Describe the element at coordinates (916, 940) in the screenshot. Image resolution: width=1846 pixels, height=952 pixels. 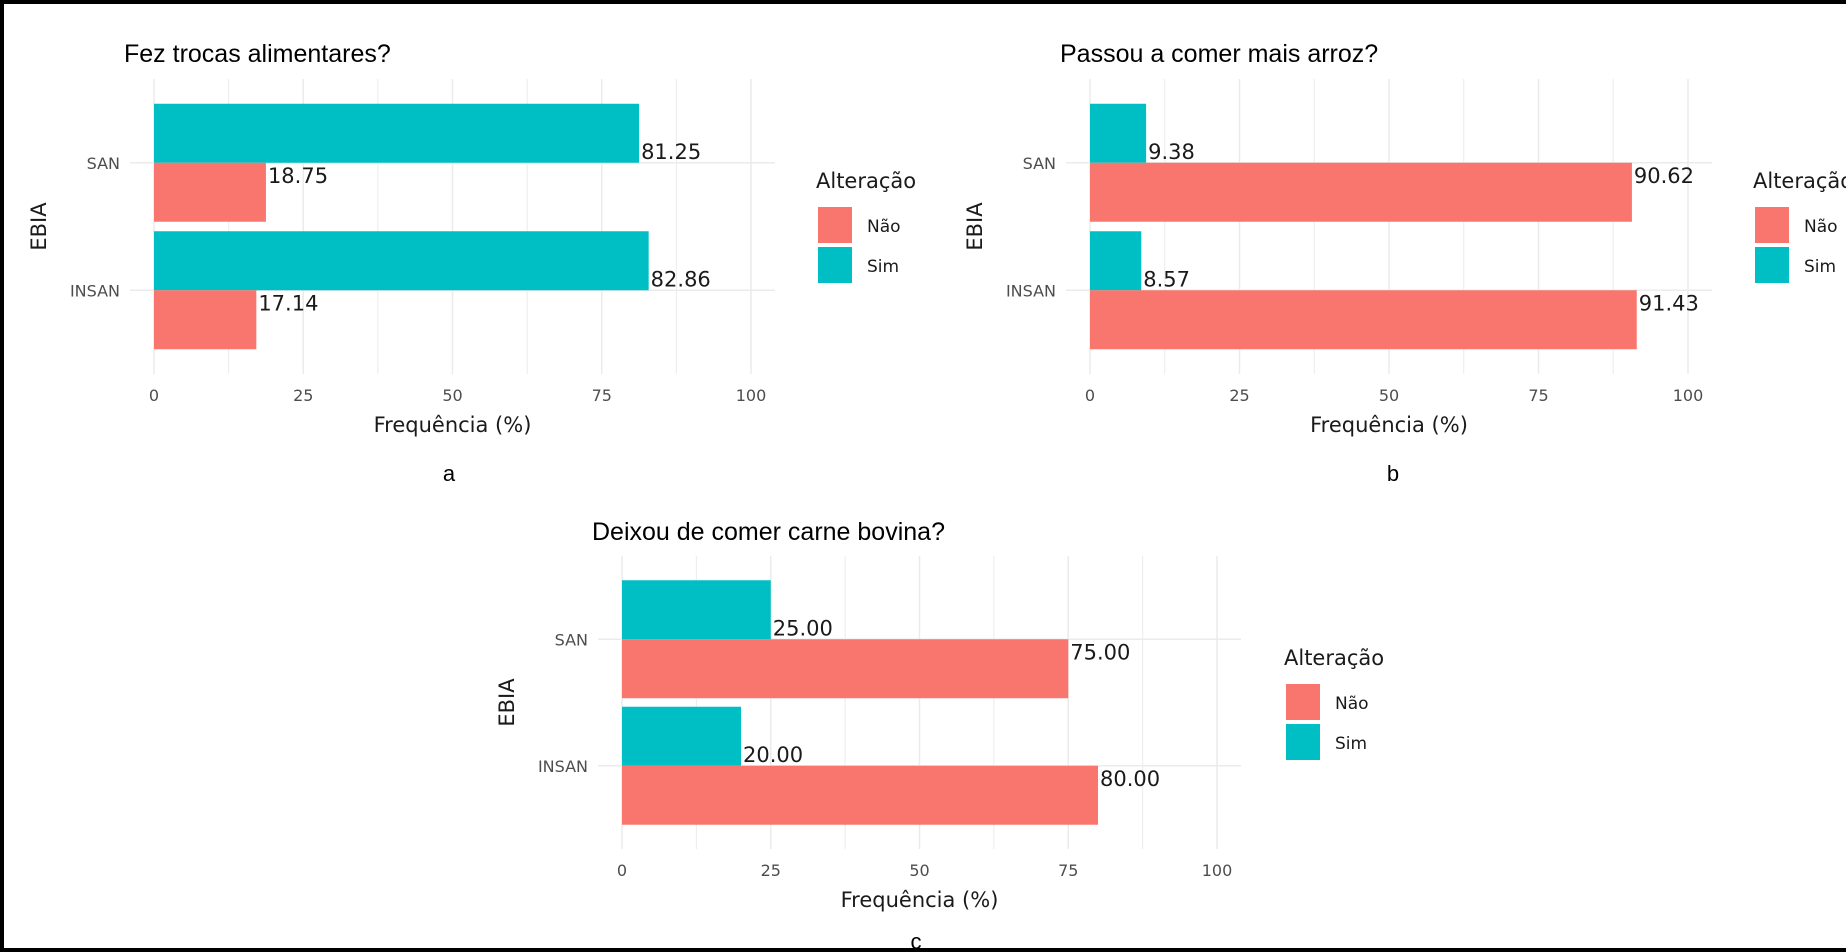
I see `panel-caption: c` at that location.